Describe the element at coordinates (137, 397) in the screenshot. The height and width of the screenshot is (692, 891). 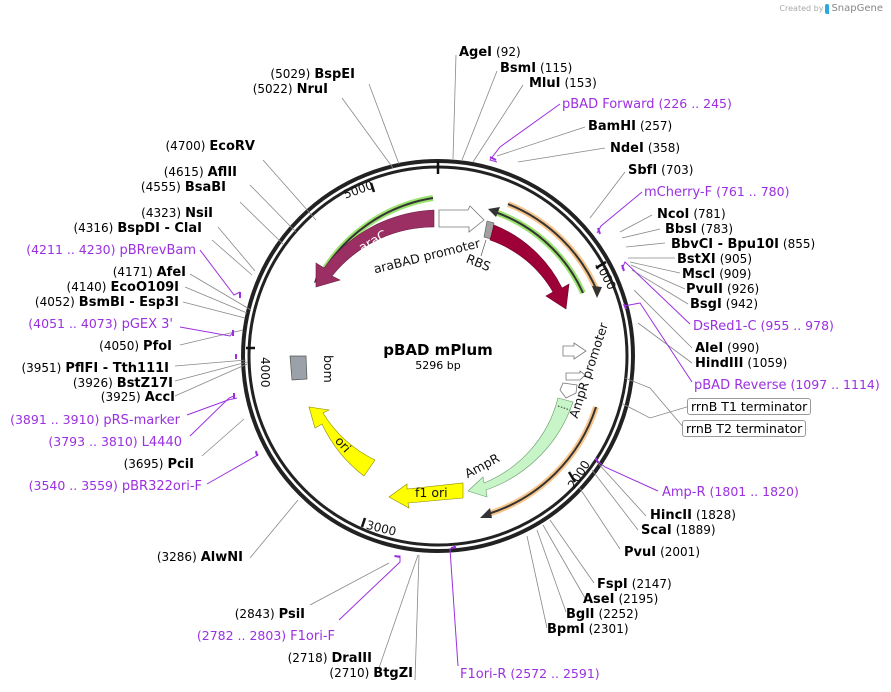
I see `enzyme-label-acci: (3925) AccI` at that location.